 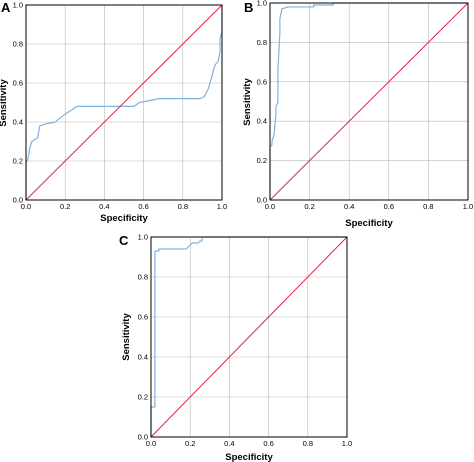 What do you see at coordinates (6, 7) in the screenshot?
I see `panel-letter: A` at bounding box center [6, 7].